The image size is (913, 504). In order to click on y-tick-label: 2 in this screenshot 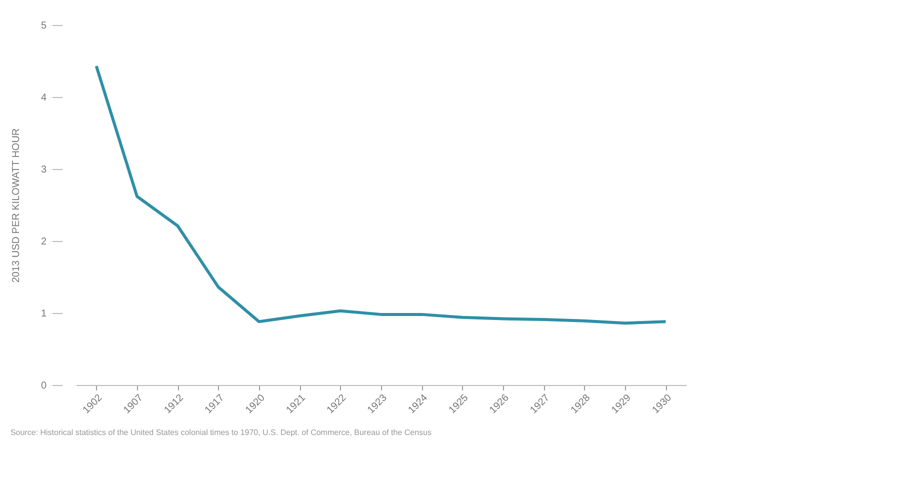, I will do `click(43, 242)`.